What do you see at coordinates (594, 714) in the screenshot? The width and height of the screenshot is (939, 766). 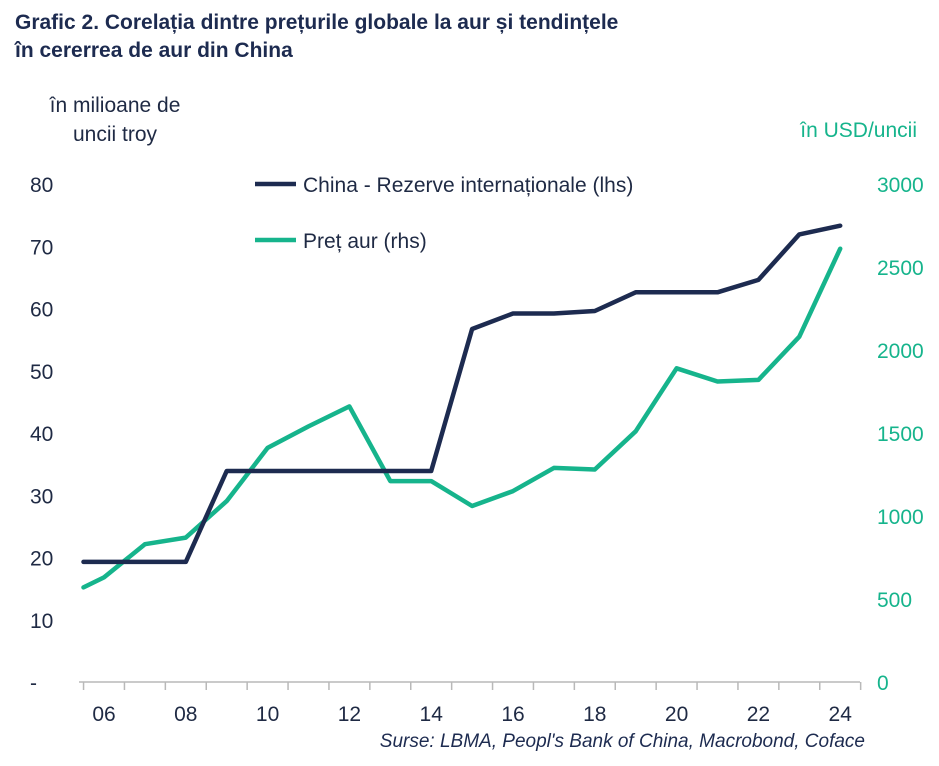 I see `x-tick-label: 18` at bounding box center [594, 714].